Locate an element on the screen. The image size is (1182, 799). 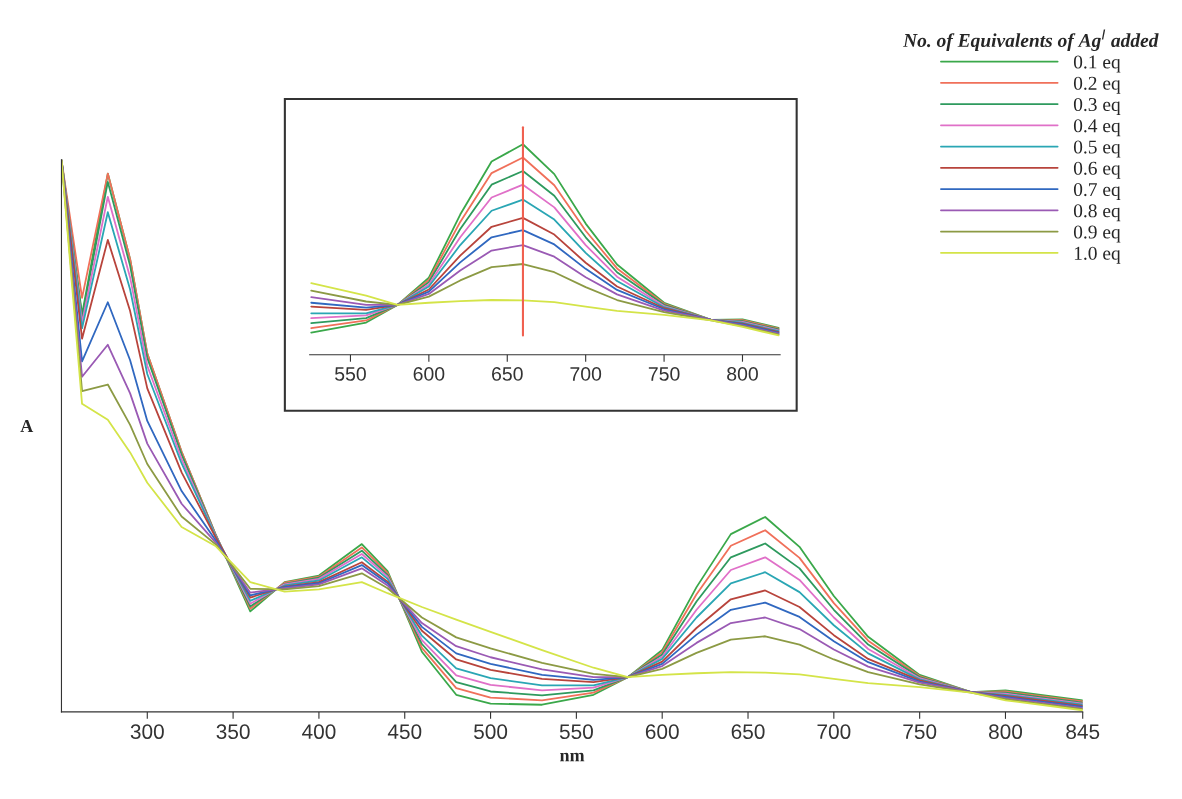
y-axis-title: A is located at coordinates (27, 426).